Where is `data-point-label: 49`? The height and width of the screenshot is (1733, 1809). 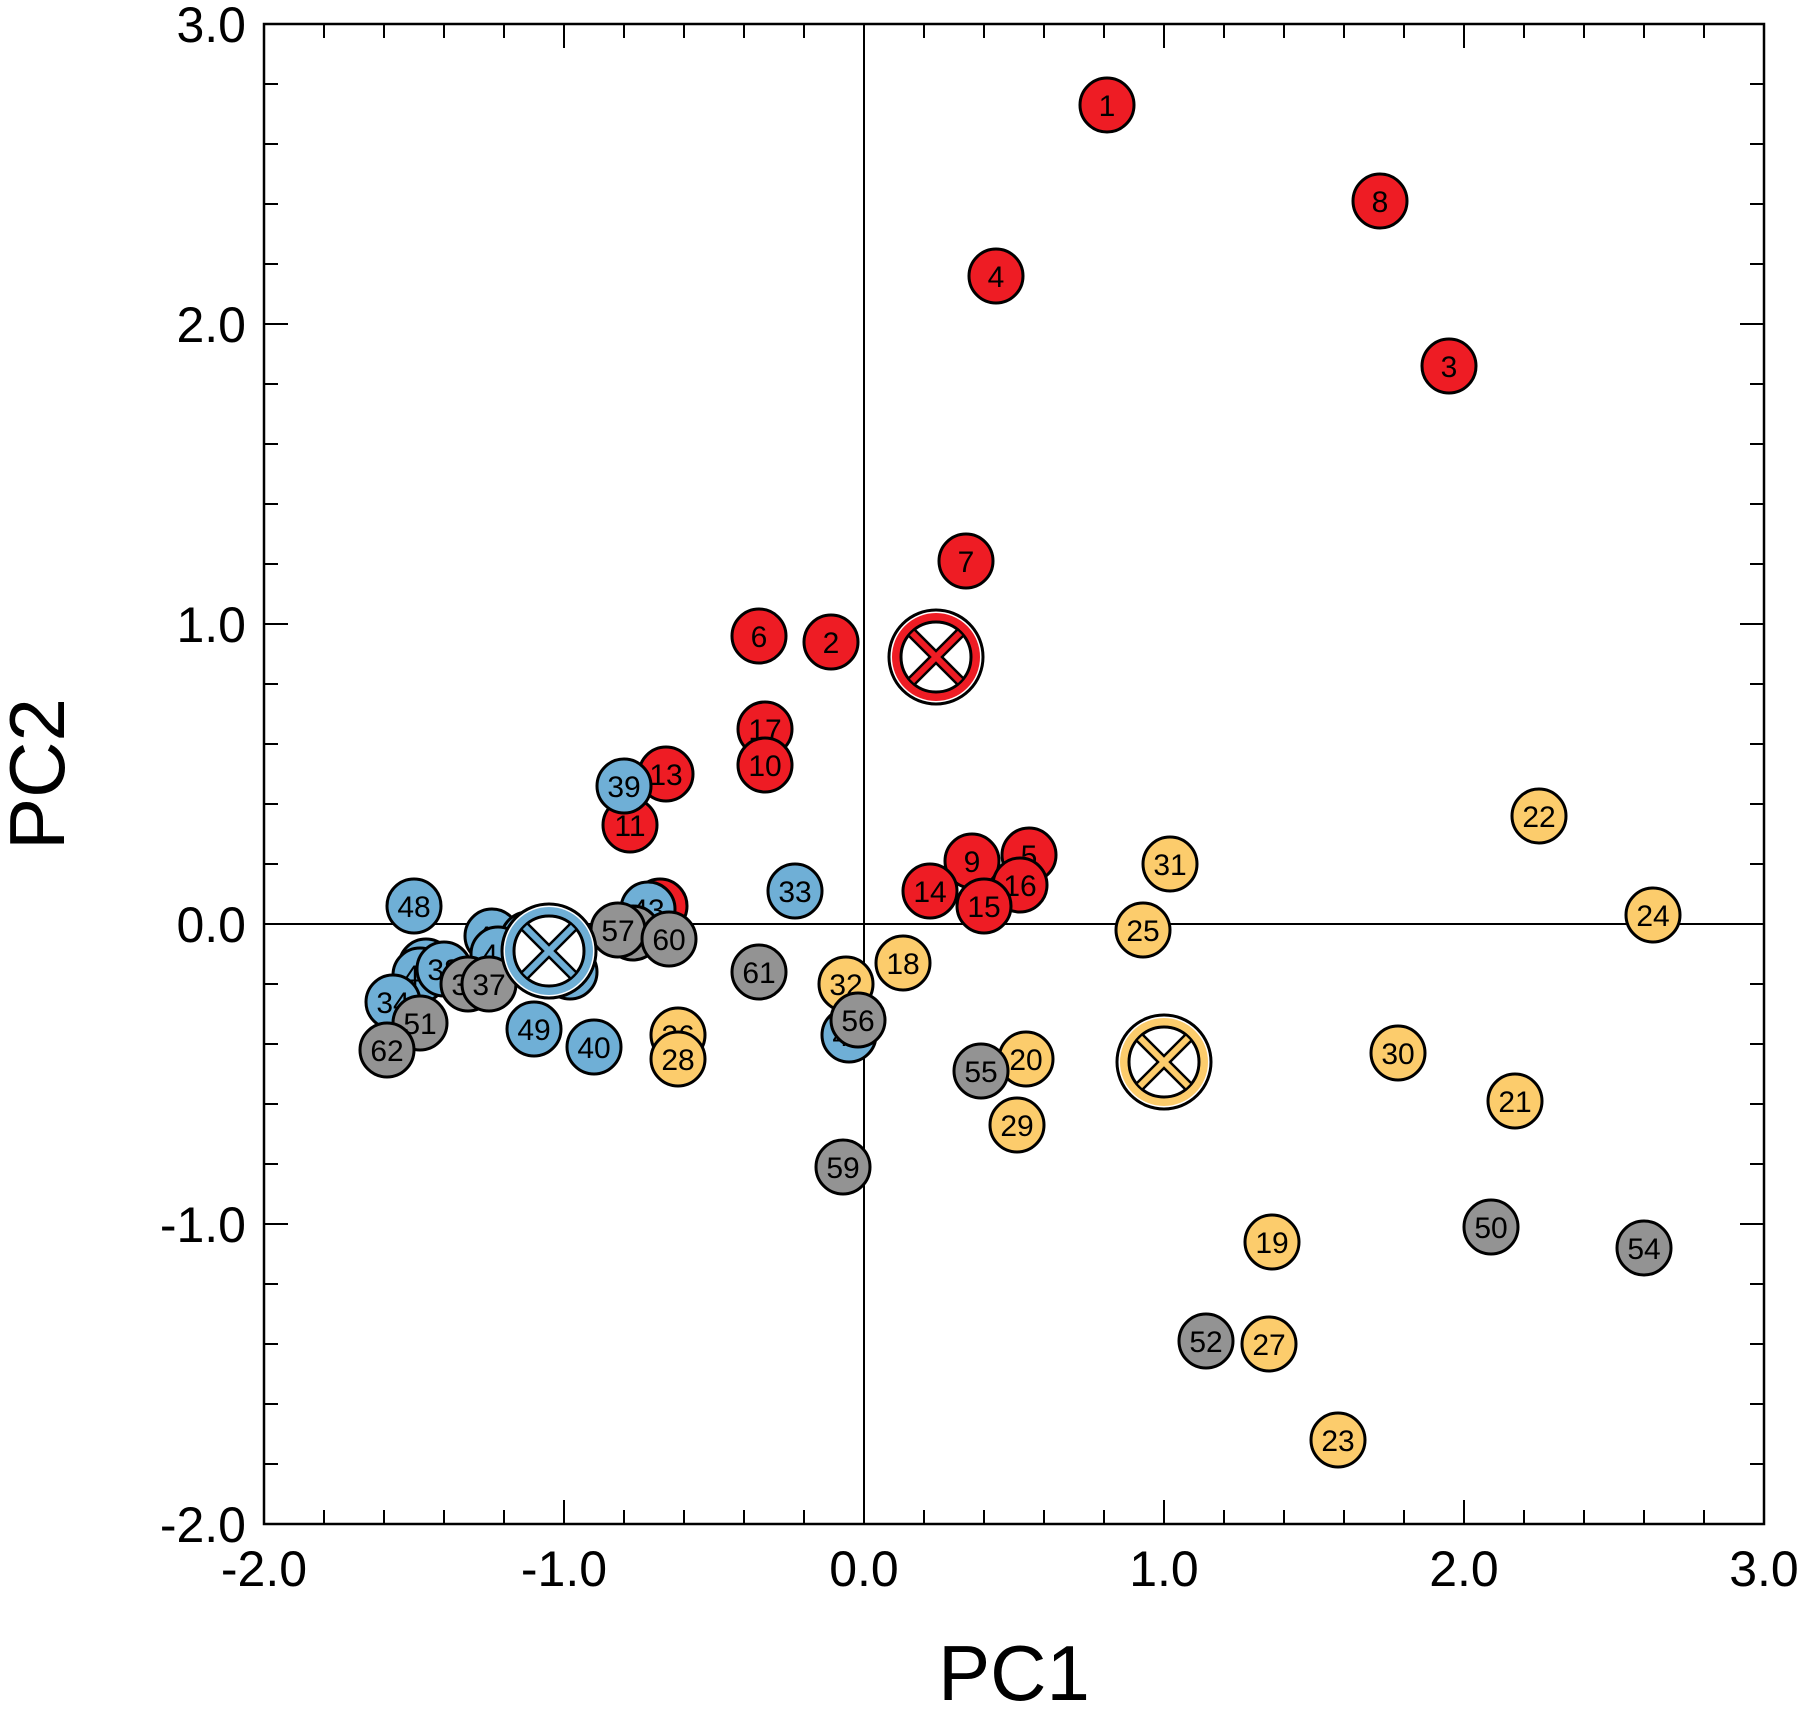 data-point-label: 49 is located at coordinates (533, 1030).